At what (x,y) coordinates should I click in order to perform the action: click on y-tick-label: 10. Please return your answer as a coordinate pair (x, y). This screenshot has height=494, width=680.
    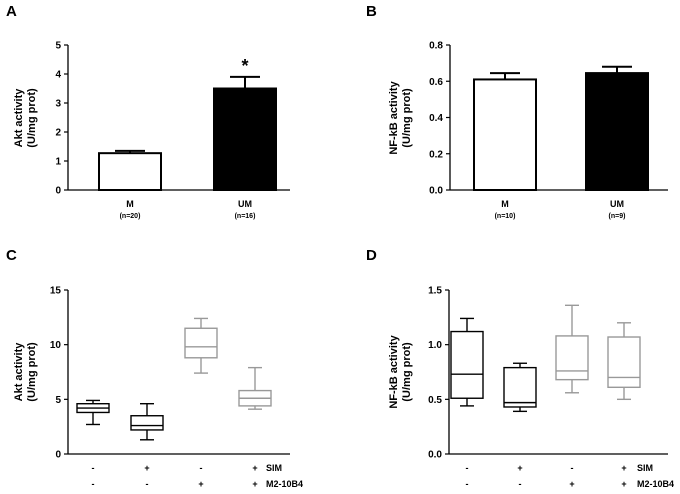
    Looking at the image, I should click on (56, 345).